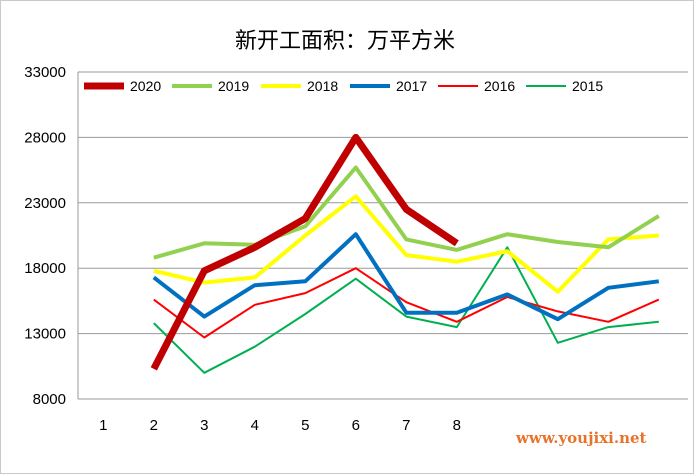  I want to click on legend-label-2017: 2017, so click(411, 86).